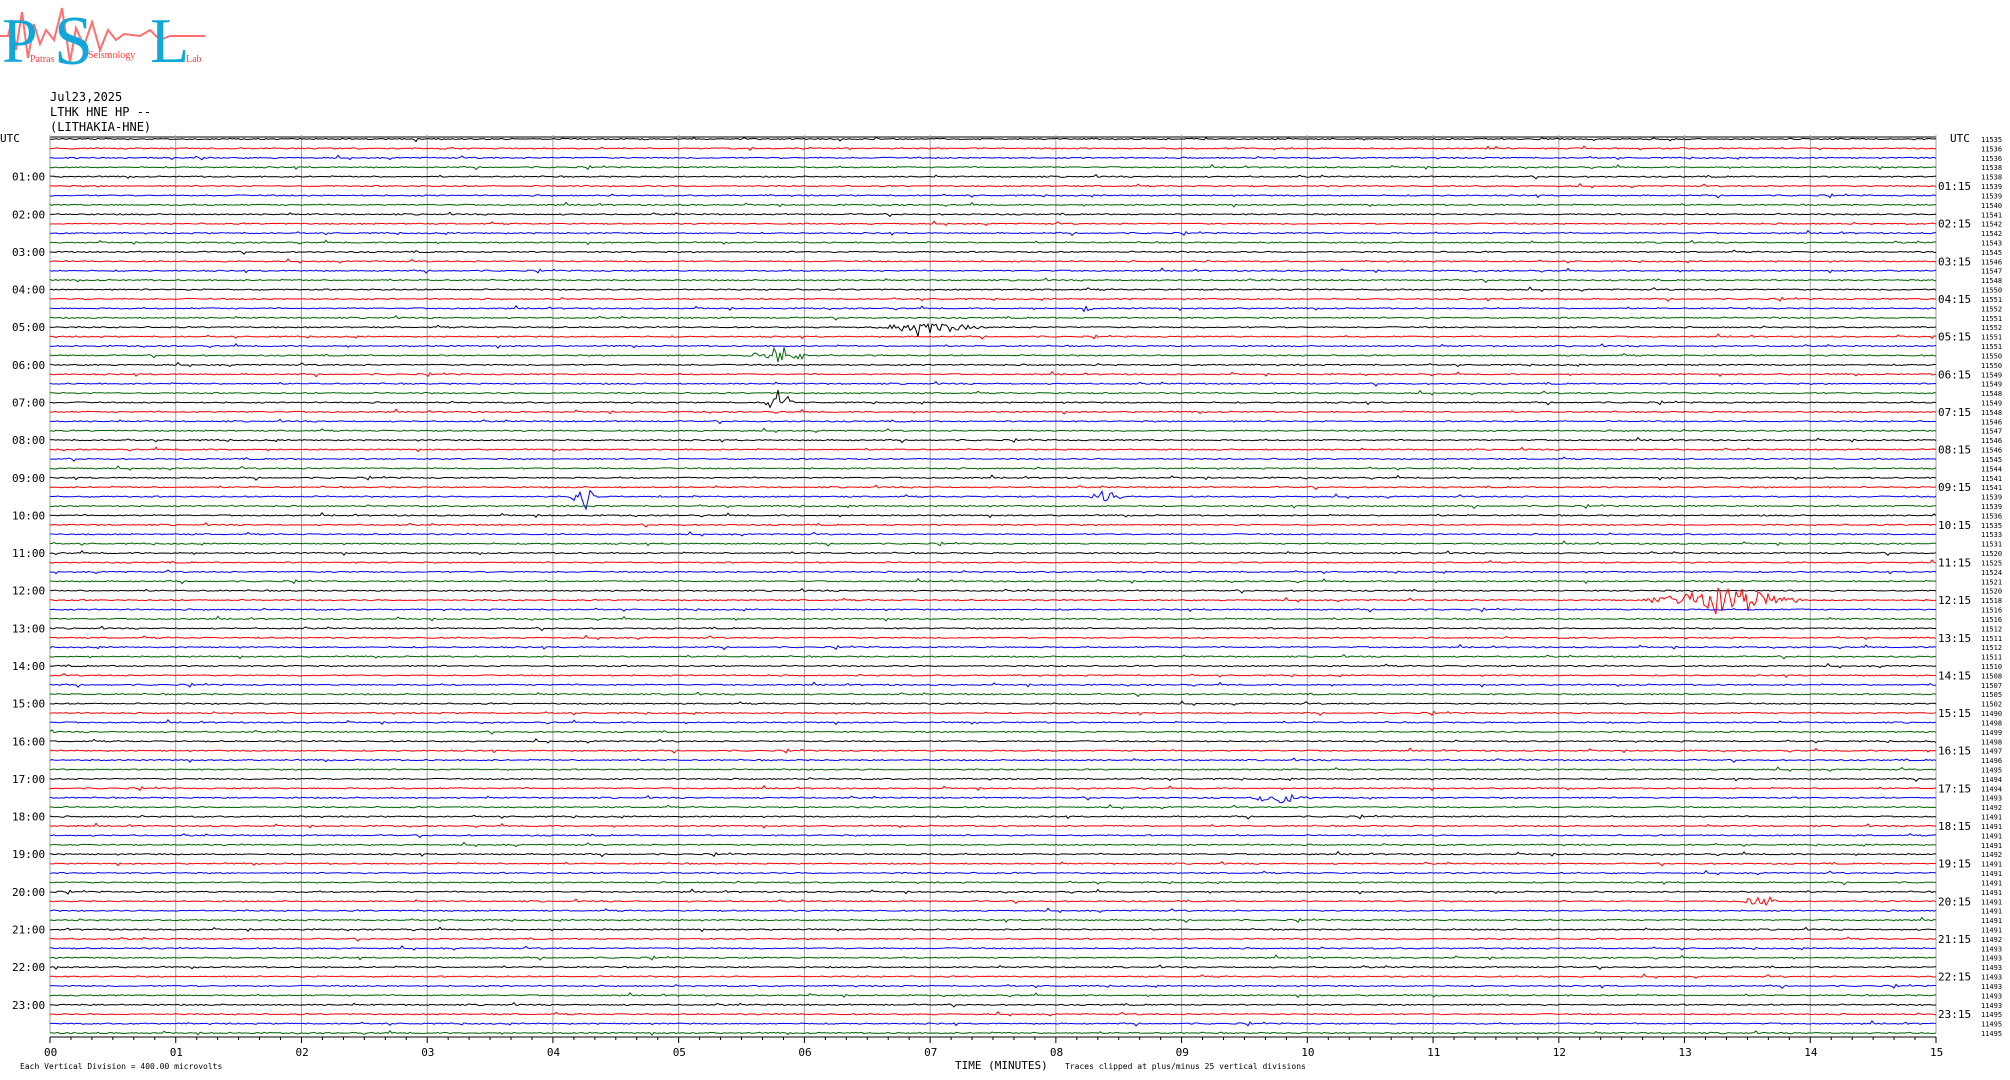 The height and width of the screenshot is (1080, 2010). Describe the element at coordinates (1685, 1052) in the screenshot. I see `x-tick-label: 13` at that location.